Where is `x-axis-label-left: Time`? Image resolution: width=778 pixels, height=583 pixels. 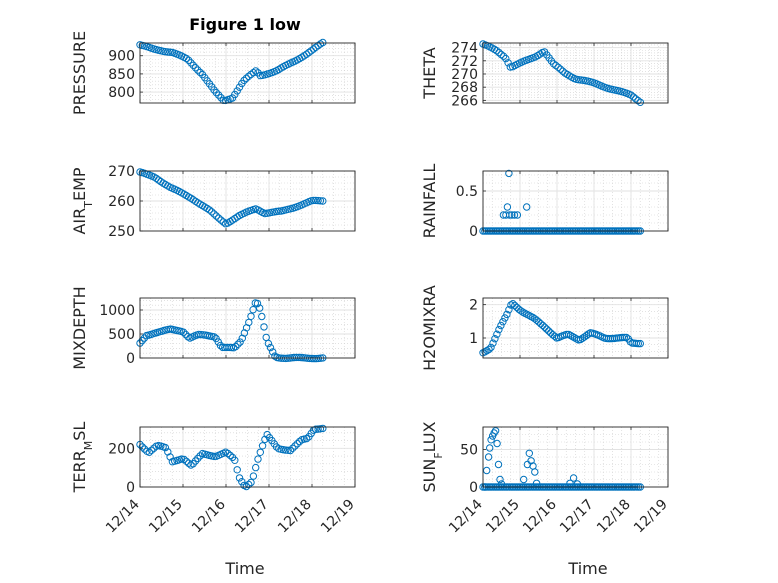
x-axis-label-left: Time is located at coordinates (244, 568).